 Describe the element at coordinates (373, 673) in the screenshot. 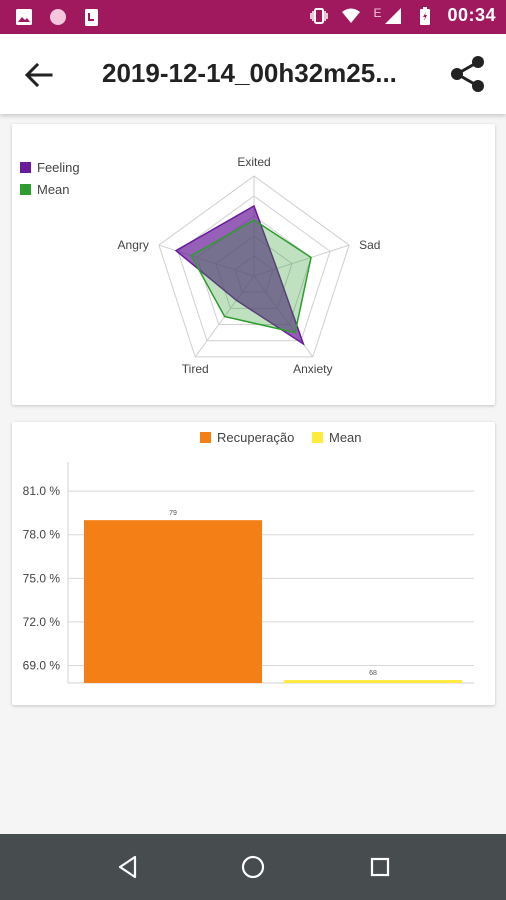

I see `bar-value-label: 68` at that location.